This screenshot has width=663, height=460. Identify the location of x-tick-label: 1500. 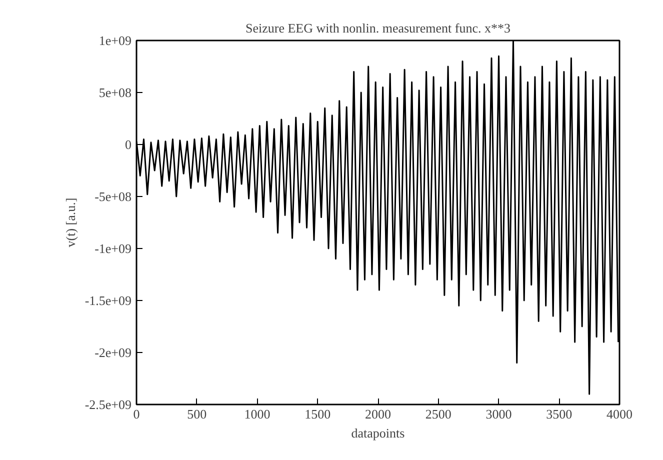
(317, 414).